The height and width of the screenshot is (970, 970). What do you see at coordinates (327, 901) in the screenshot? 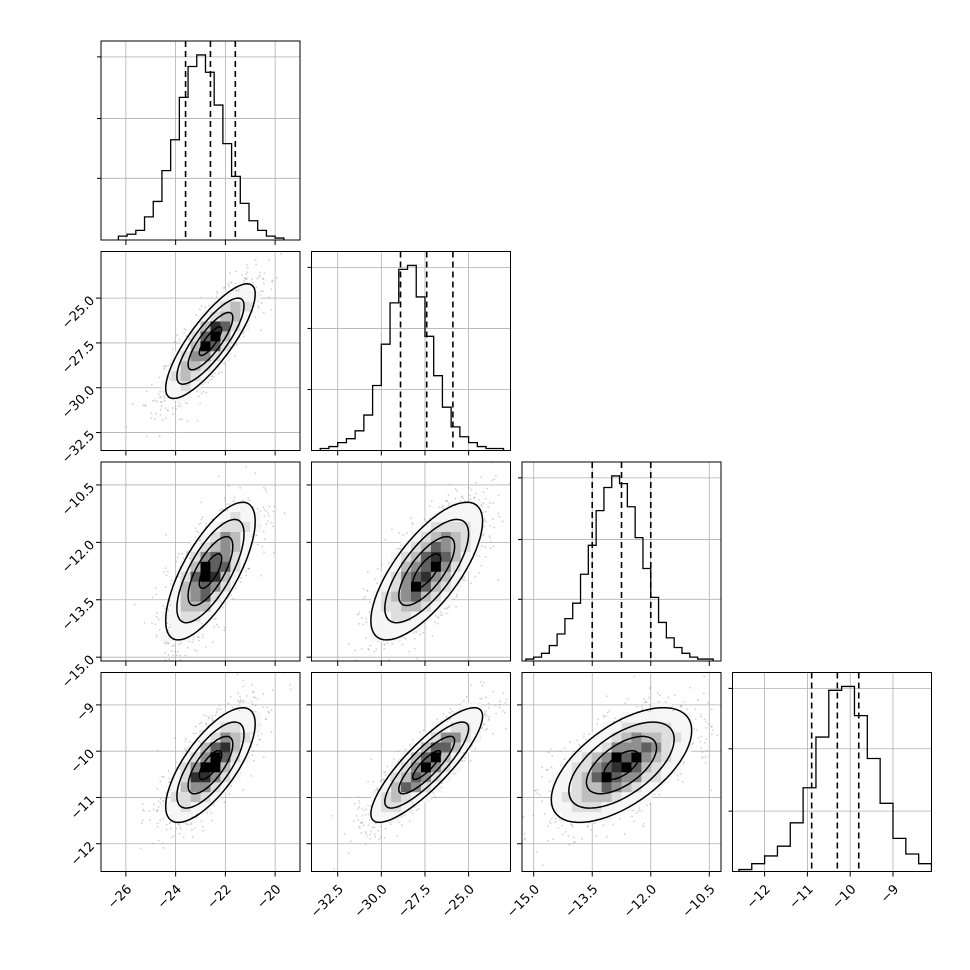
I see `x-tick-label: −32.5` at bounding box center [327, 901].